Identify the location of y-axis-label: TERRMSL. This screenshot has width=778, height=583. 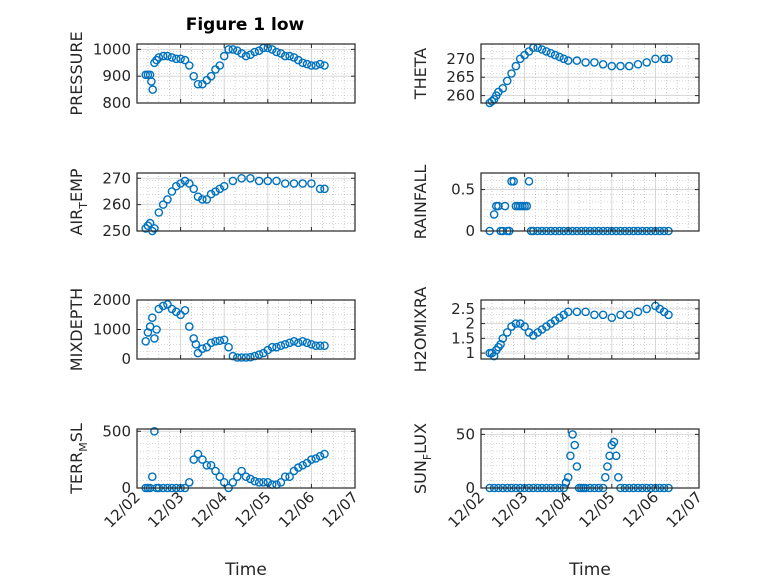
(78, 459).